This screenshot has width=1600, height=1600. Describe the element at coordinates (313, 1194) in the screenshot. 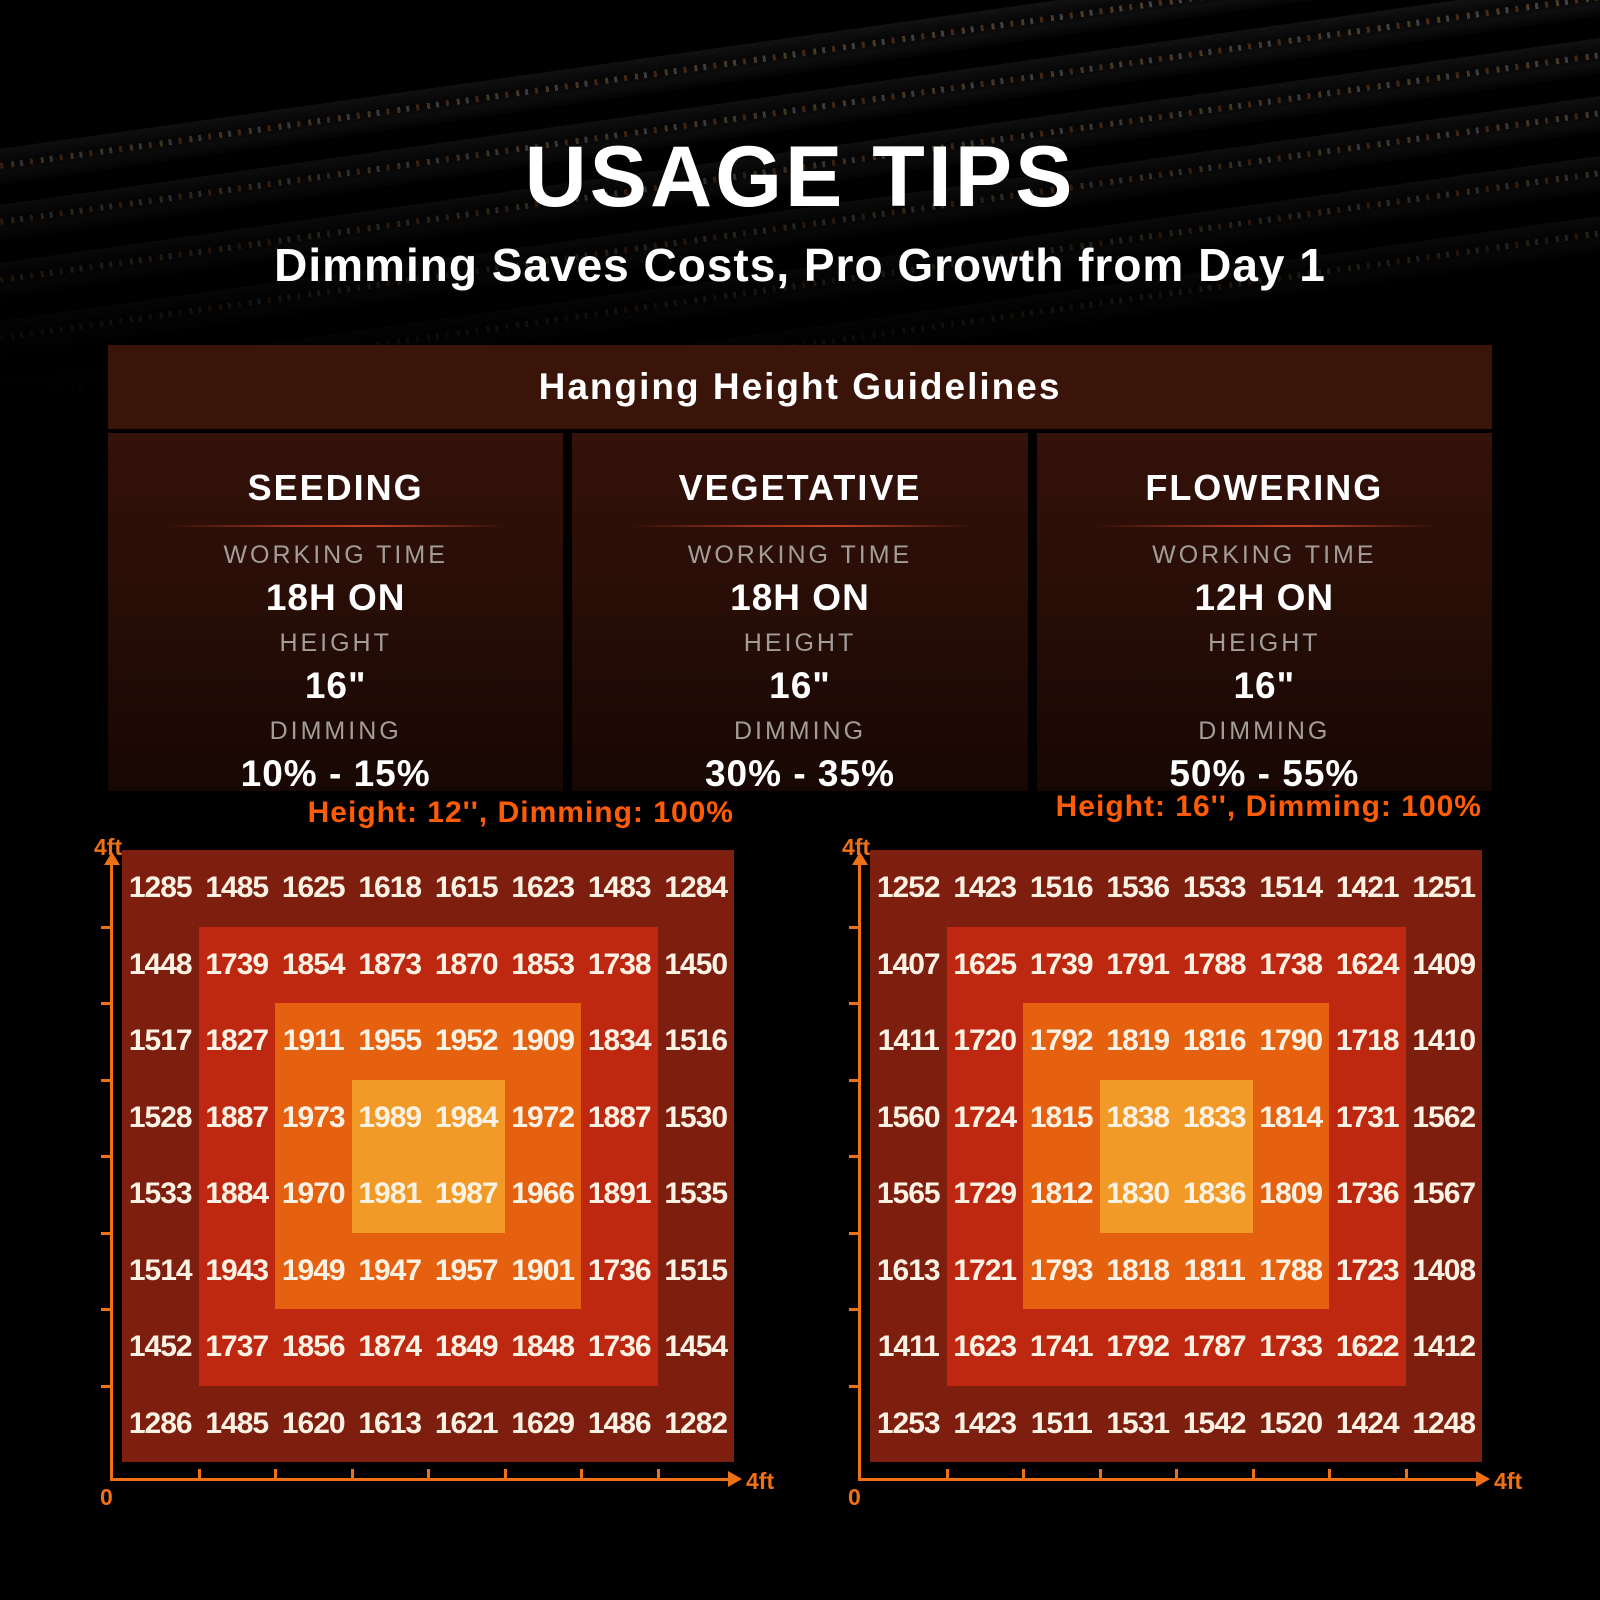

I see `heatmap-cell: 1970` at that location.